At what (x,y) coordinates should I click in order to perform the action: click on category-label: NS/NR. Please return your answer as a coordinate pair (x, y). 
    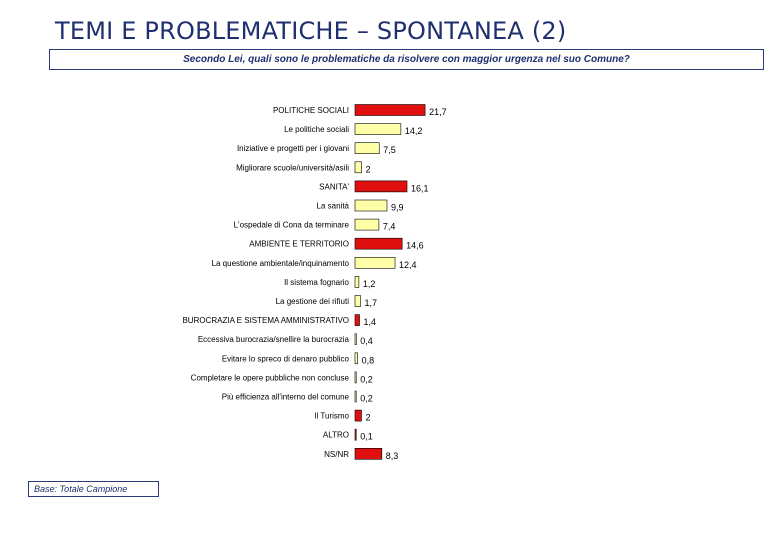
    Looking at the image, I should click on (336, 454).